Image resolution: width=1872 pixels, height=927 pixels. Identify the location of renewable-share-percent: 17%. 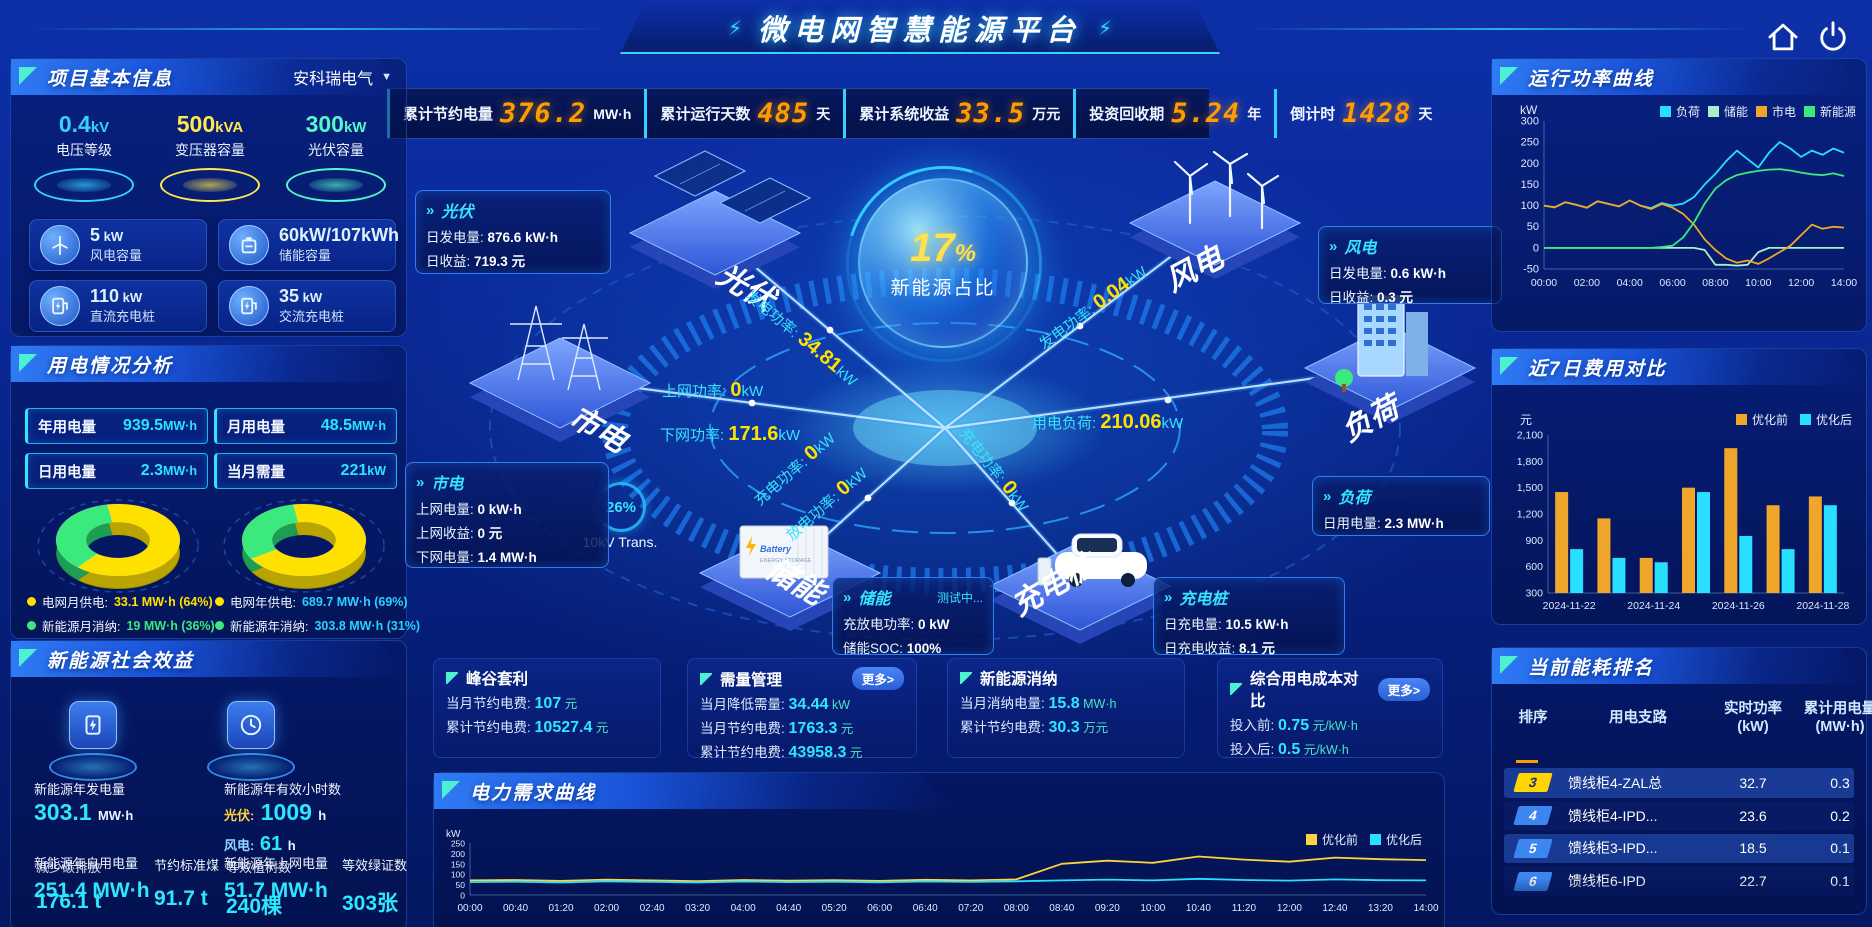
(943, 248).